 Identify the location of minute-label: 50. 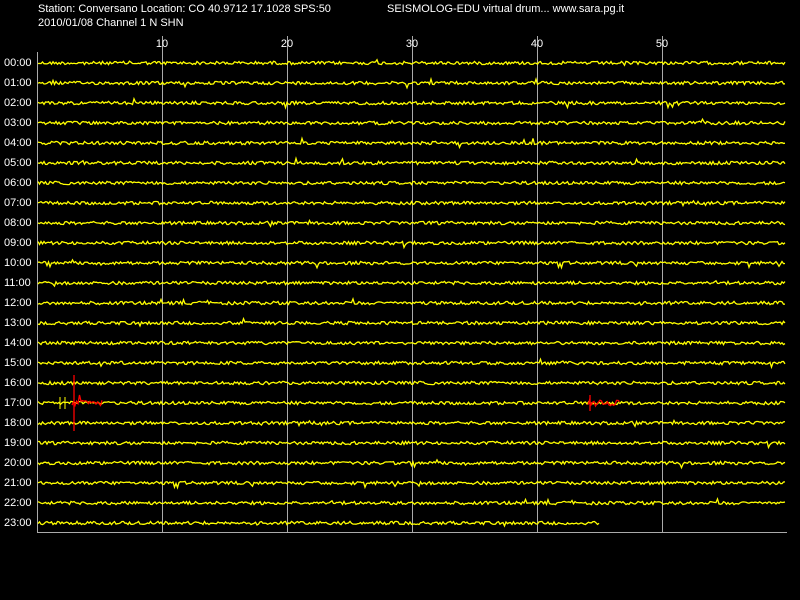
(662, 44).